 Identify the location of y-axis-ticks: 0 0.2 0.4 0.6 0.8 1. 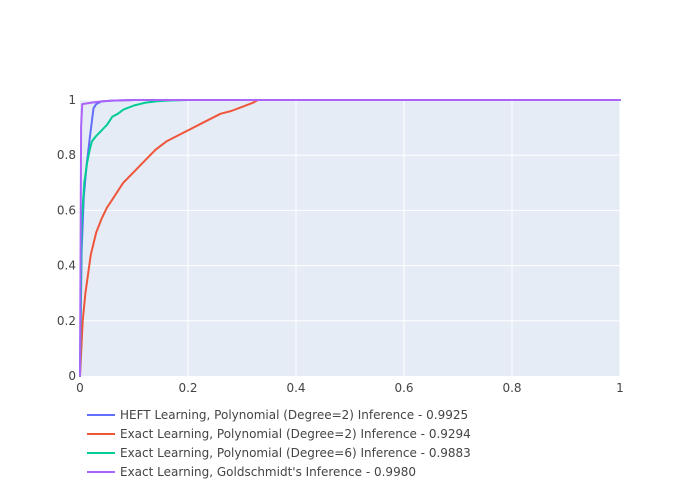
(66, 238).